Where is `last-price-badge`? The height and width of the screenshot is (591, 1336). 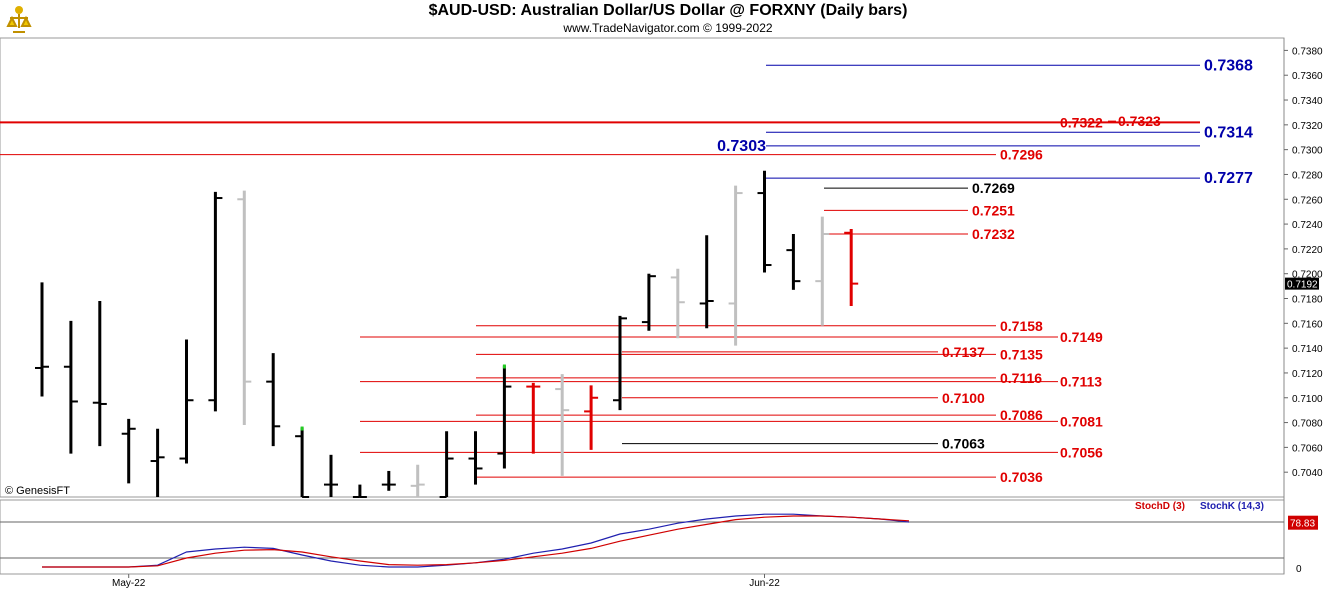 last-price-badge is located at coordinates (1302, 283).